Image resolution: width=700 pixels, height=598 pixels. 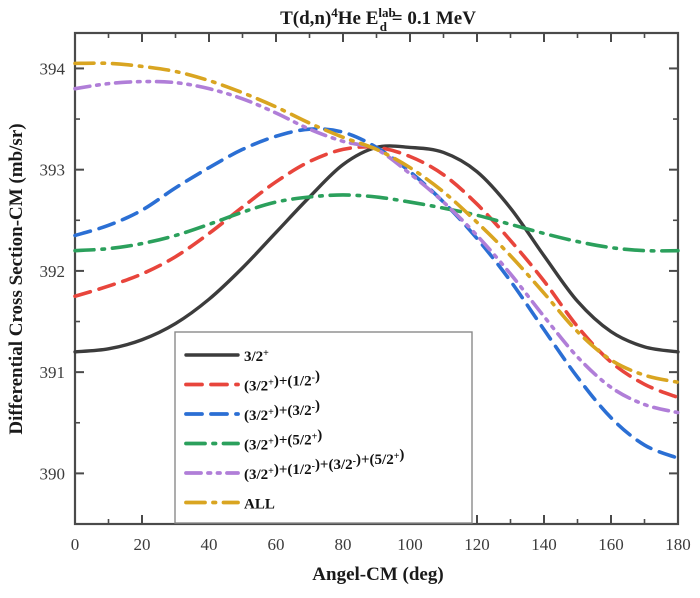 What do you see at coordinates (544, 544) in the screenshot?
I see `x-tick-label: 140` at bounding box center [544, 544].